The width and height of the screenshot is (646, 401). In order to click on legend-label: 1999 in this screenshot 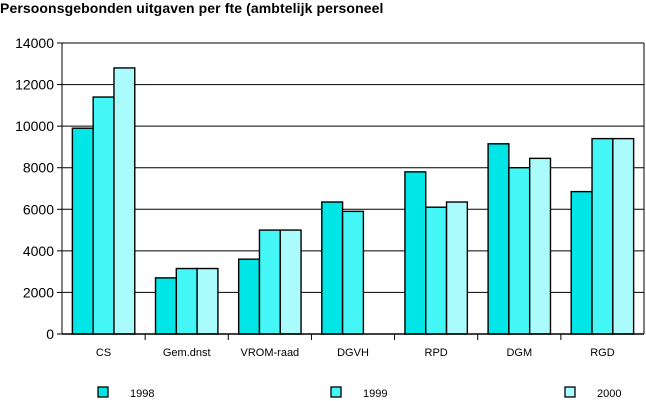, I will do `click(375, 394)`.